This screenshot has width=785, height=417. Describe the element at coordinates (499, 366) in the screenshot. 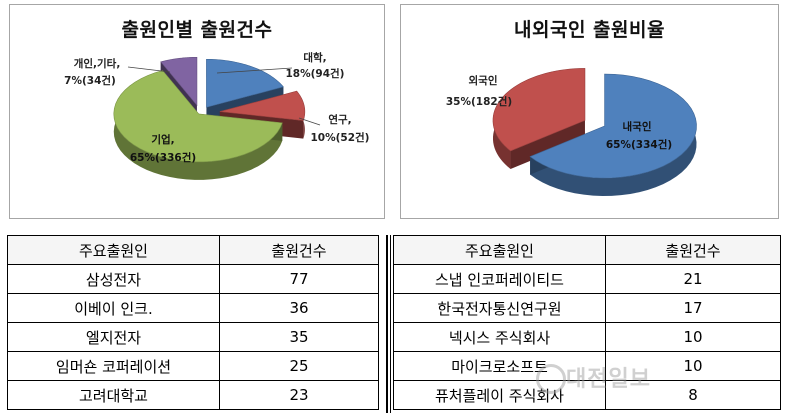

I see `applicant-name: 마이크로소프트` at that location.